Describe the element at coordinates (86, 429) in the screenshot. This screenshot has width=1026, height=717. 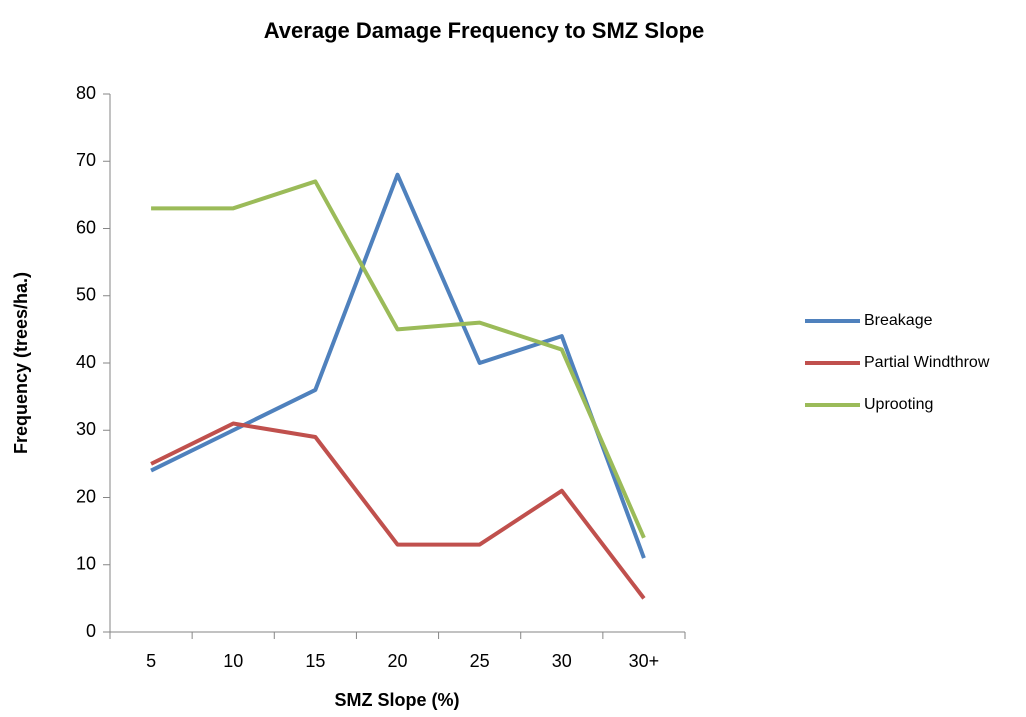
I see `y-tick-label: 30` at that location.